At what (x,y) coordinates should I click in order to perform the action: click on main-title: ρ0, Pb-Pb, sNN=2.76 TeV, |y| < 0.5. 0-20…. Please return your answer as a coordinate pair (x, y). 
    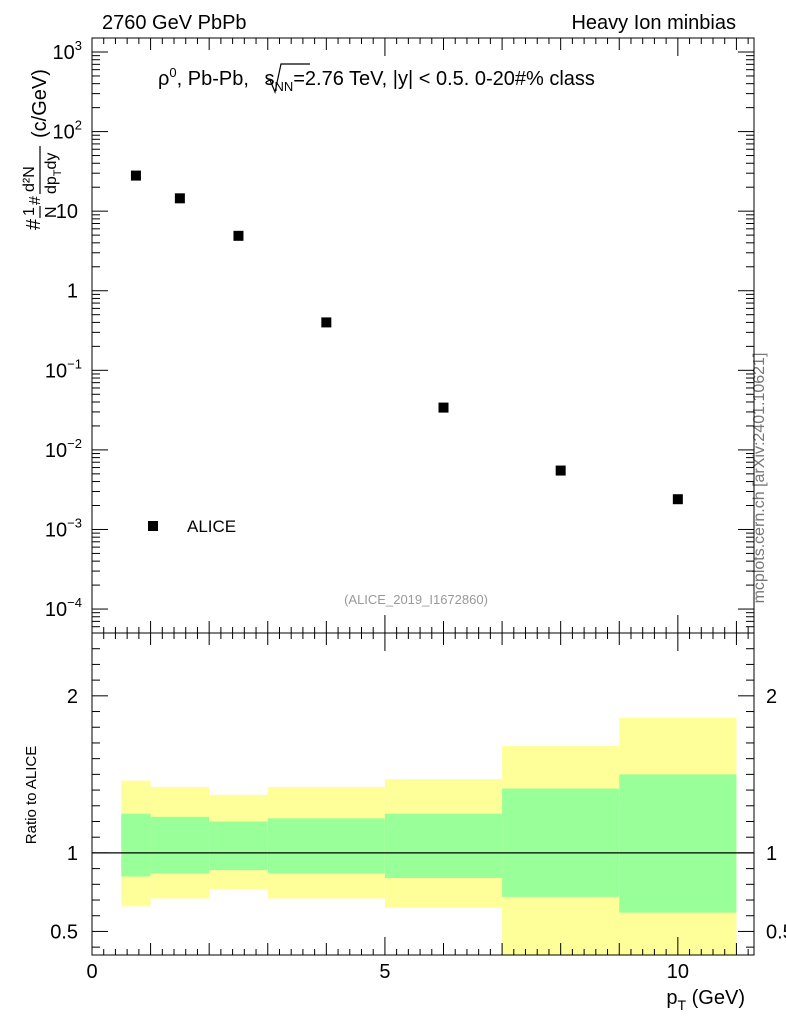
    Looking at the image, I should click on (376, 79).